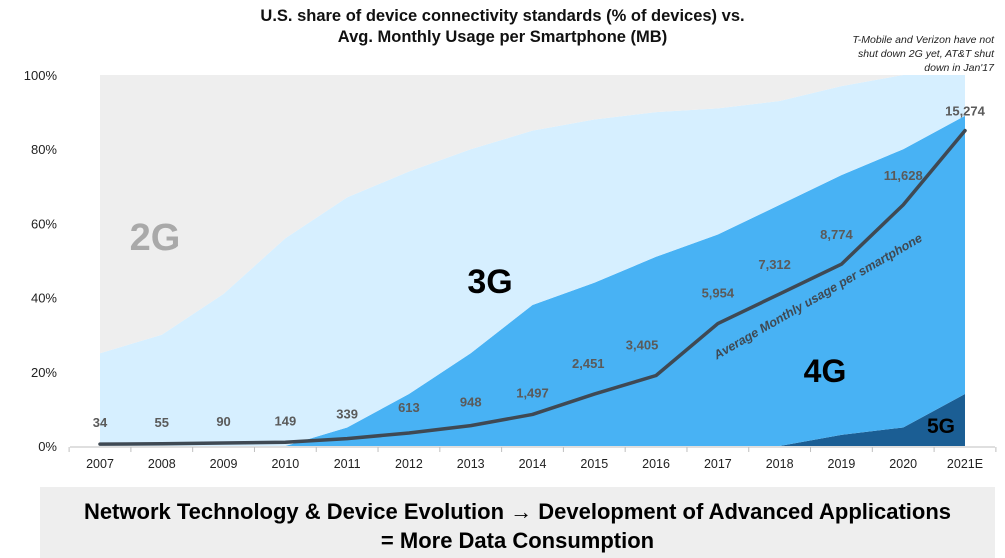  I want to click on x-tick-label: 2011, so click(347, 464).